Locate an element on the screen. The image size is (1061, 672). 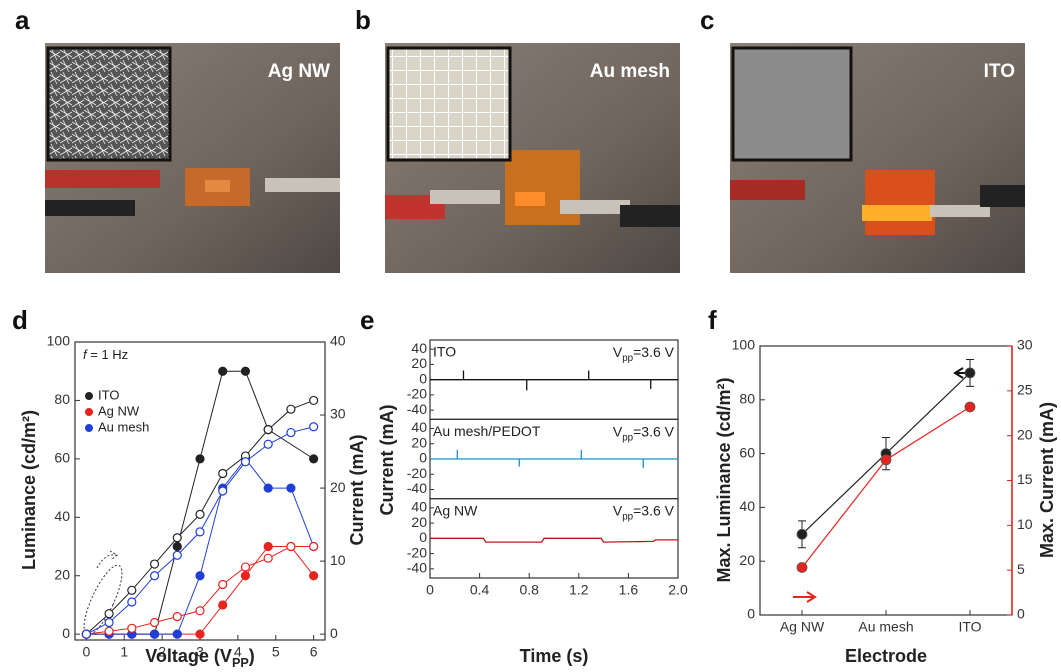
y2-tick-label: 5 is located at coordinates (1021, 569).